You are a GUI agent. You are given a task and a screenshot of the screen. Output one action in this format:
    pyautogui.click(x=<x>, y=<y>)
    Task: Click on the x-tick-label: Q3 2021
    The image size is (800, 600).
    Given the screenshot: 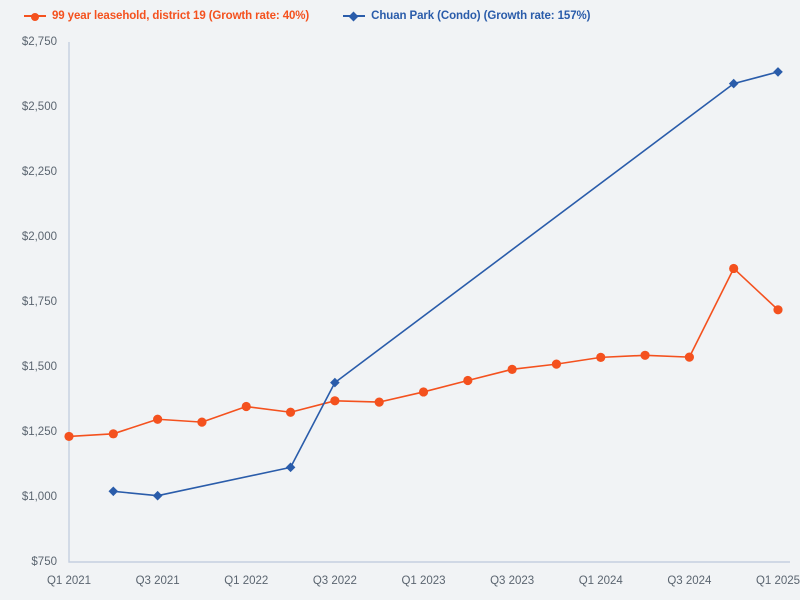 What is the action you would take?
    pyautogui.click(x=158, y=581)
    